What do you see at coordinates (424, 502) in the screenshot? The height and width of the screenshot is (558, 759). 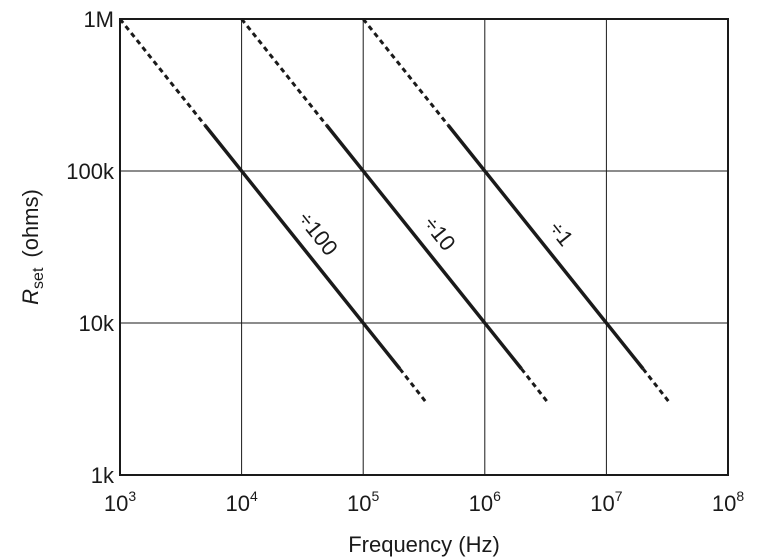 I see `x-tick-labels: 10³ 10⁴ 10⁵ 10⁶ 10⁷ 10⁸` at bounding box center [424, 502].